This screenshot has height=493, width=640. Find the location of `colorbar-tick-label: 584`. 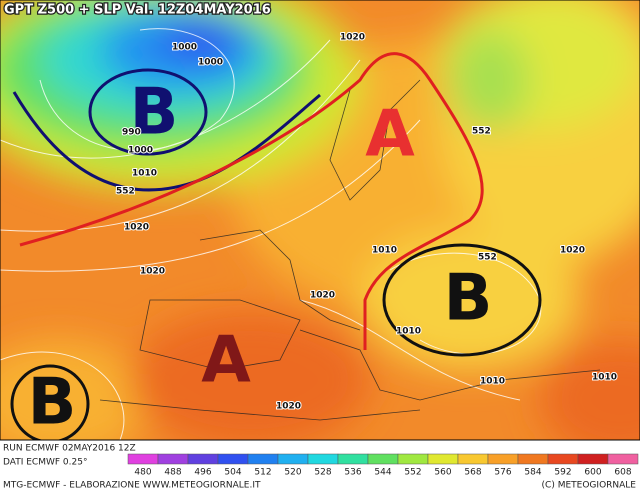

colorbar-tick-label: 584 is located at coordinates (532, 473).